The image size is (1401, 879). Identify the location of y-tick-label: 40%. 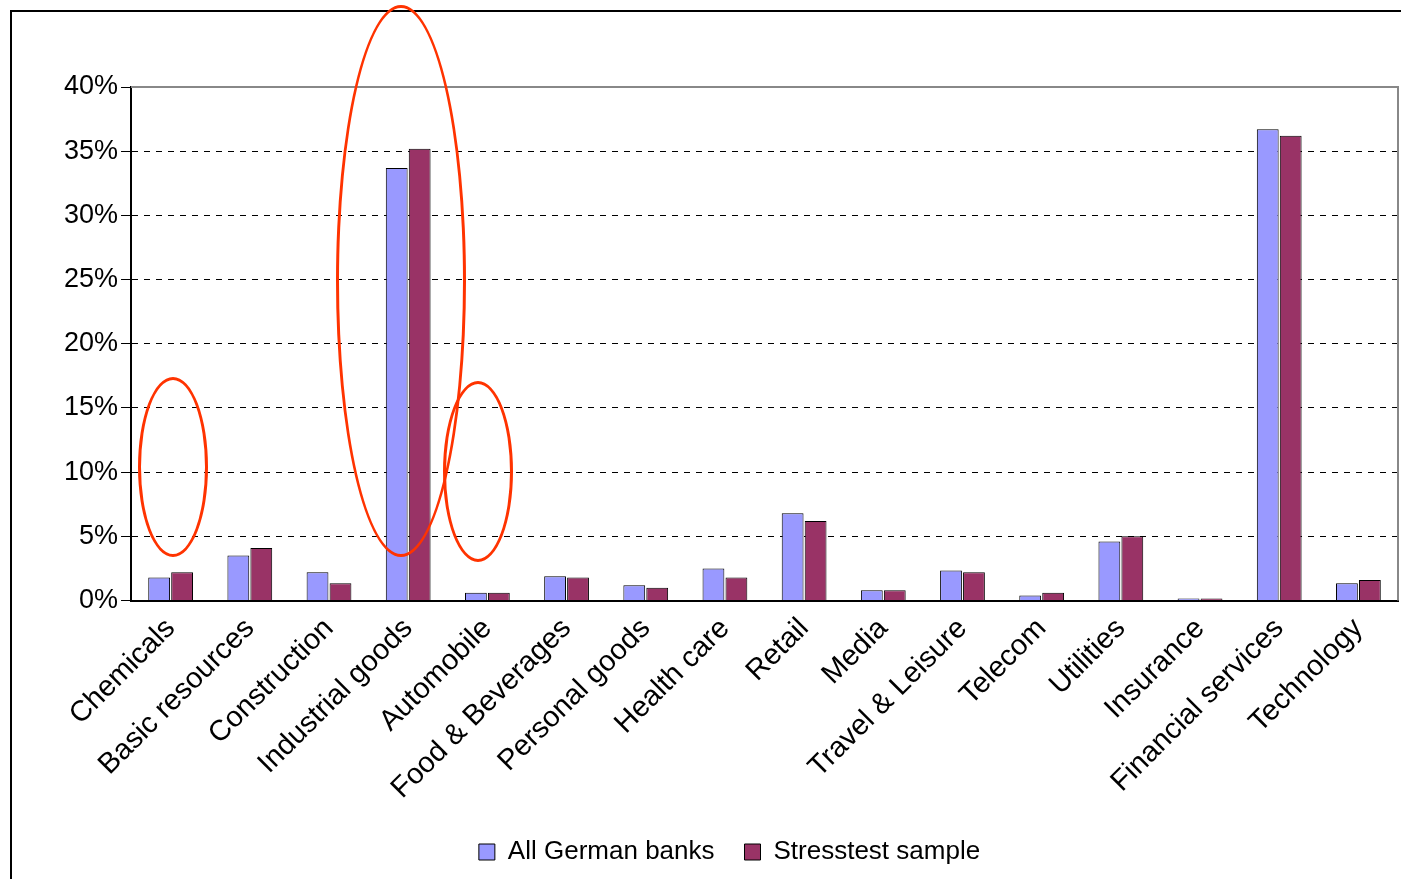
(91, 85).